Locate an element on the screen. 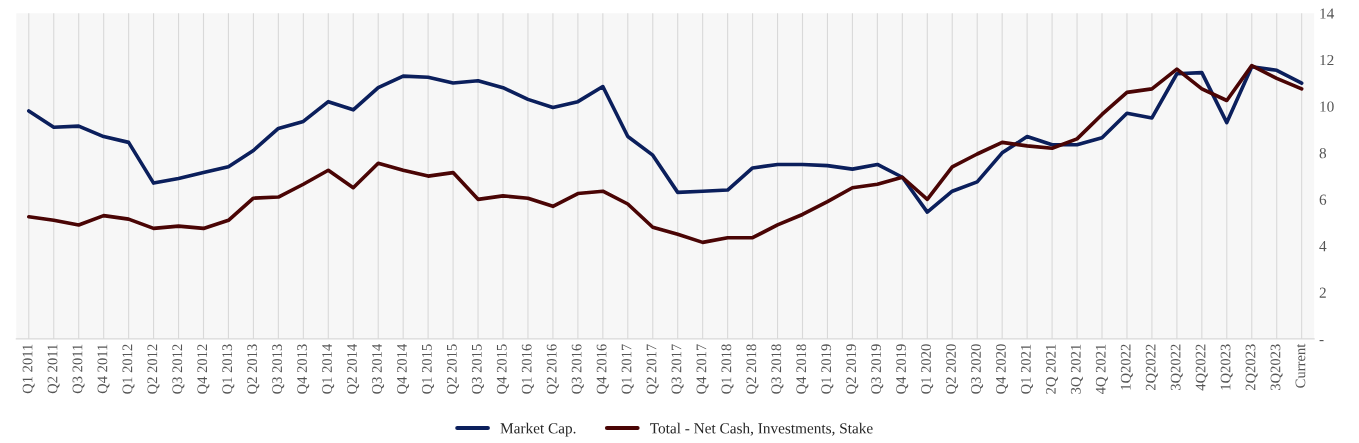 The height and width of the screenshot is (443, 1359). x-tick-label: Q4 2014 is located at coordinates (403, 368).